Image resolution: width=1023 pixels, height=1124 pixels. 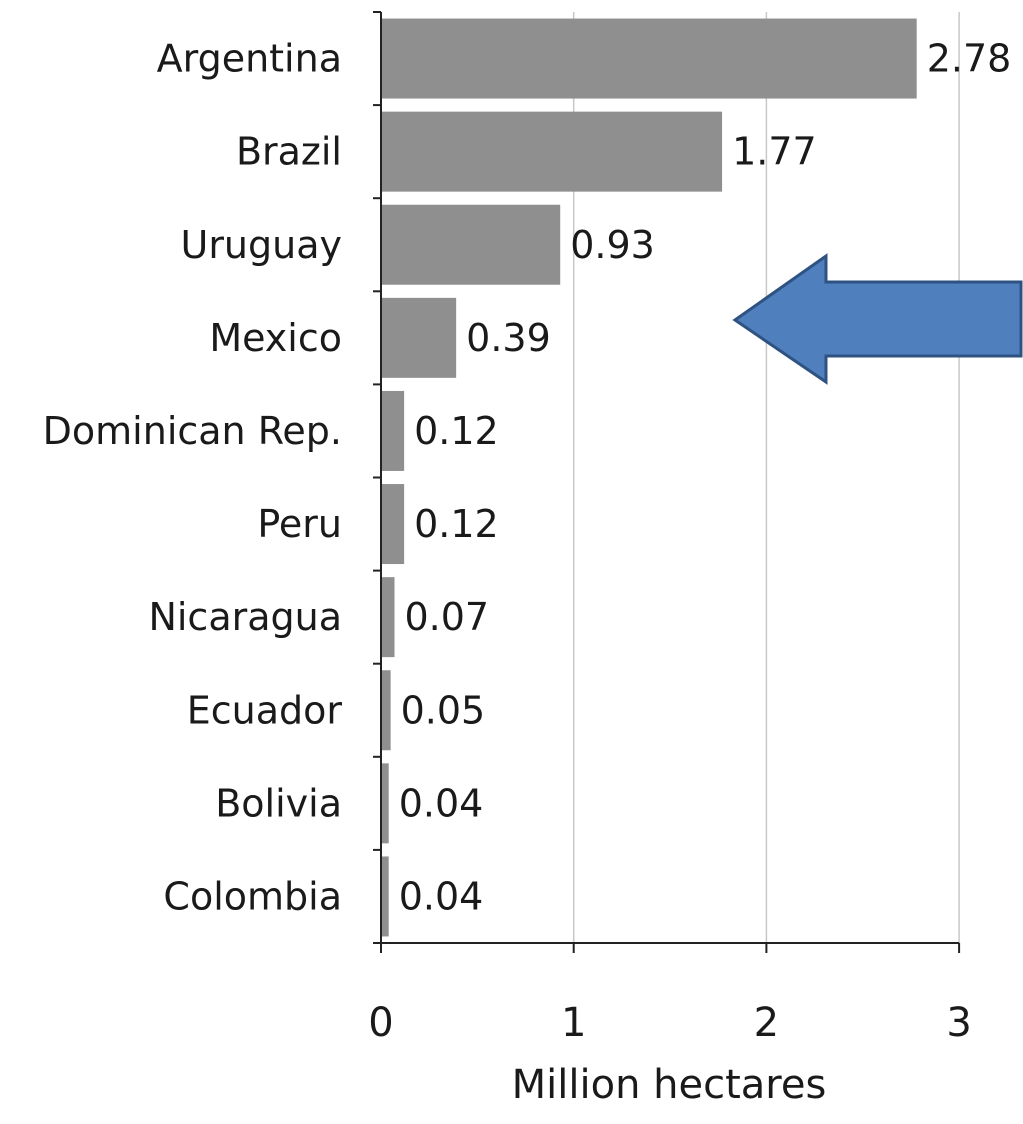 What do you see at coordinates (969, 59) in the screenshot?
I see `value-label-0: 2.78` at bounding box center [969, 59].